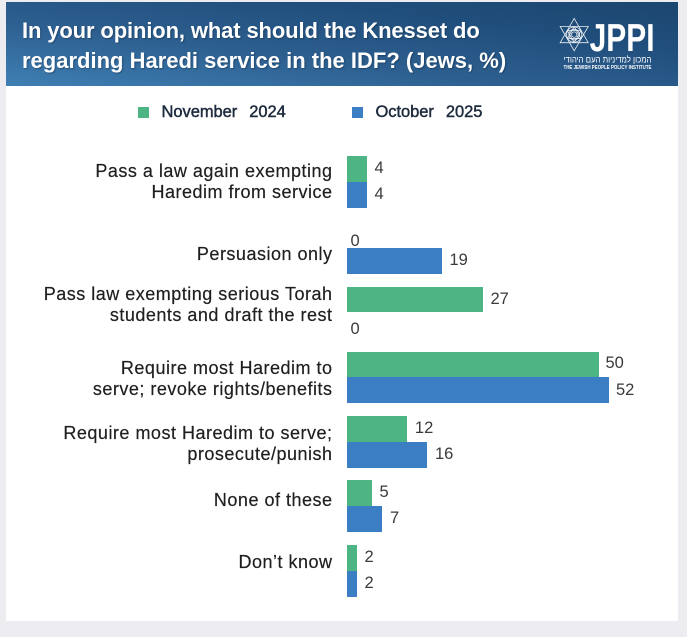 The image size is (687, 637). I want to click on svg-text: המכון למדיניות העם היהודי, so click(608, 60).